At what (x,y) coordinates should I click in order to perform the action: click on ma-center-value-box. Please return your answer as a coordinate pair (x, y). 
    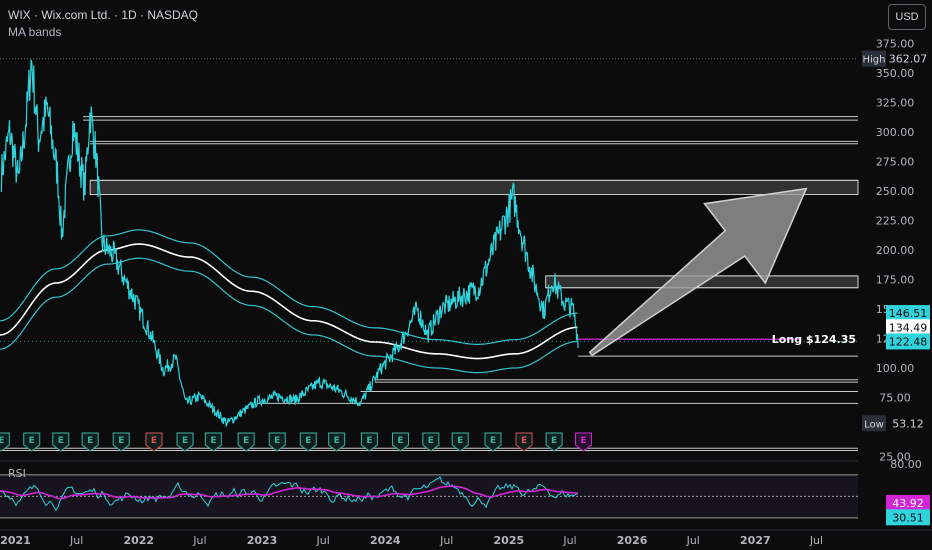
    Looking at the image, I should click on (908, 327).